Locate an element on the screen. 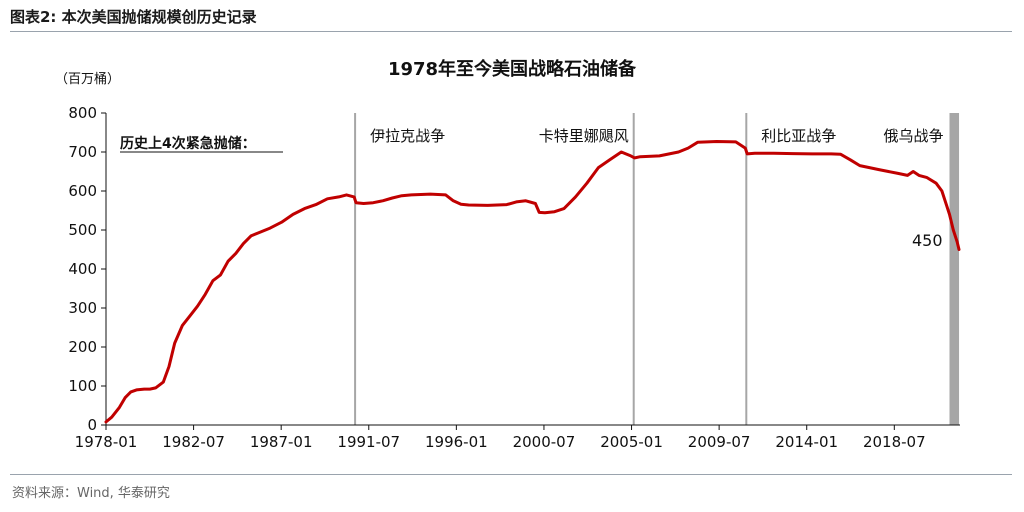 This screenshot has height=512, width=1024. y-tick-label: 200 is located at coordinates (82, 347).